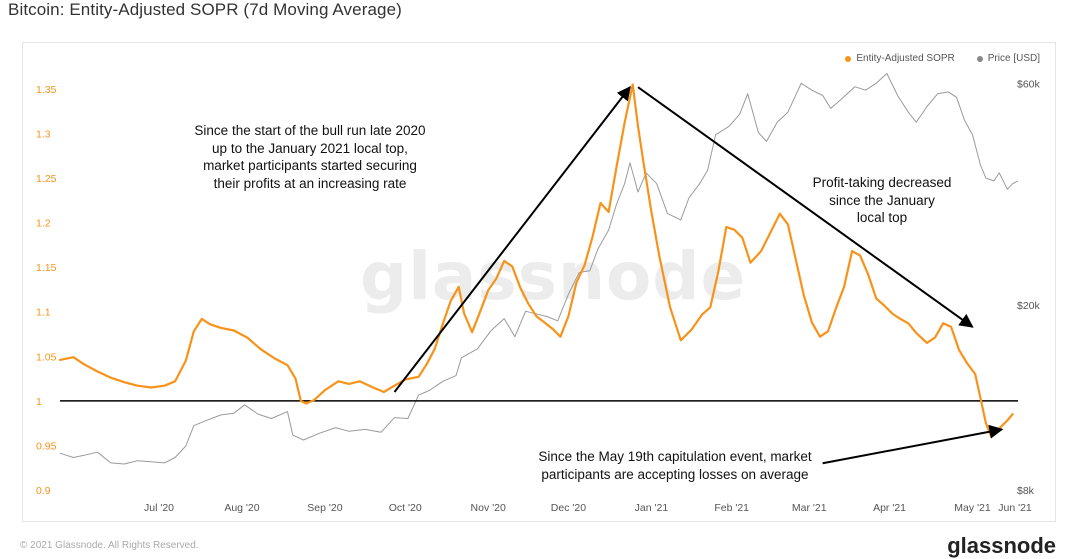 This screenshot has height=559, width=1080. Describe the element at coordinates (43, 224) in the screenshot. I see `y-left-tick-label: 1.2` at that location.